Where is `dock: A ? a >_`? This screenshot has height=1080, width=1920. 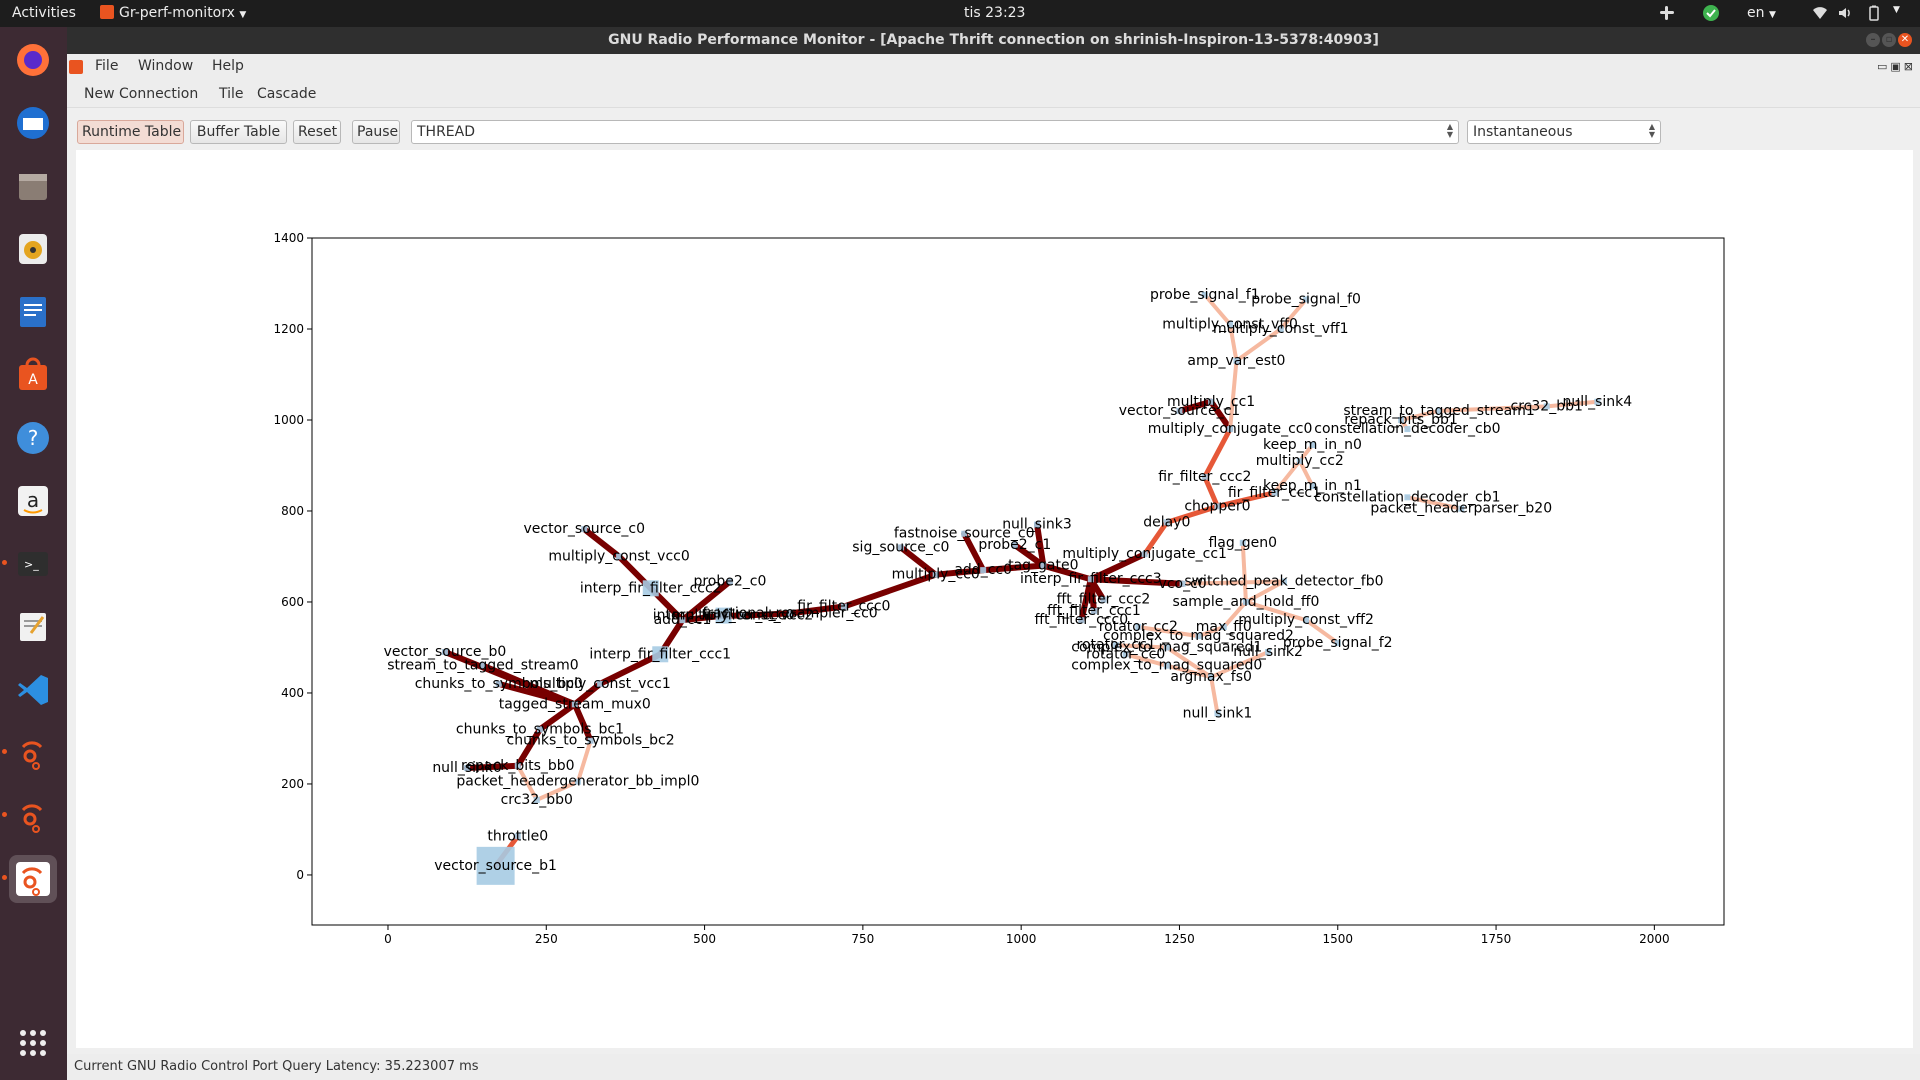
dock: A ? a >_ is located at coordinates (33, 553).